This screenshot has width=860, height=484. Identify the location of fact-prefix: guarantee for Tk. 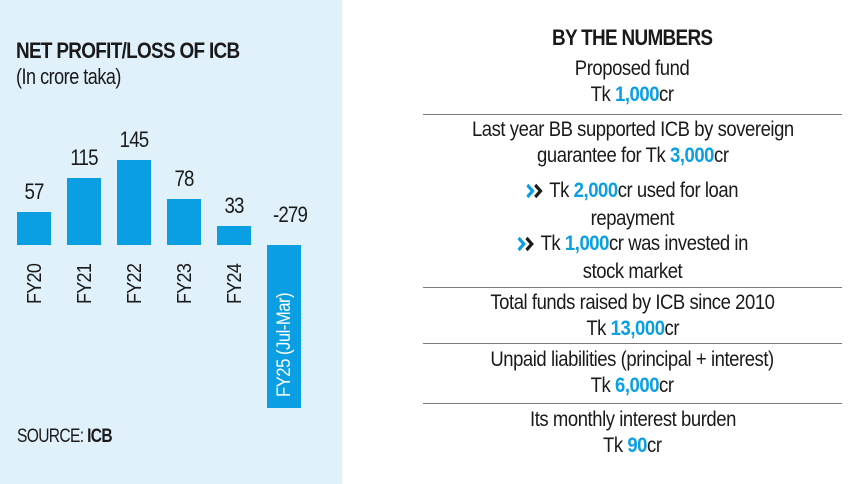
(603, 155).